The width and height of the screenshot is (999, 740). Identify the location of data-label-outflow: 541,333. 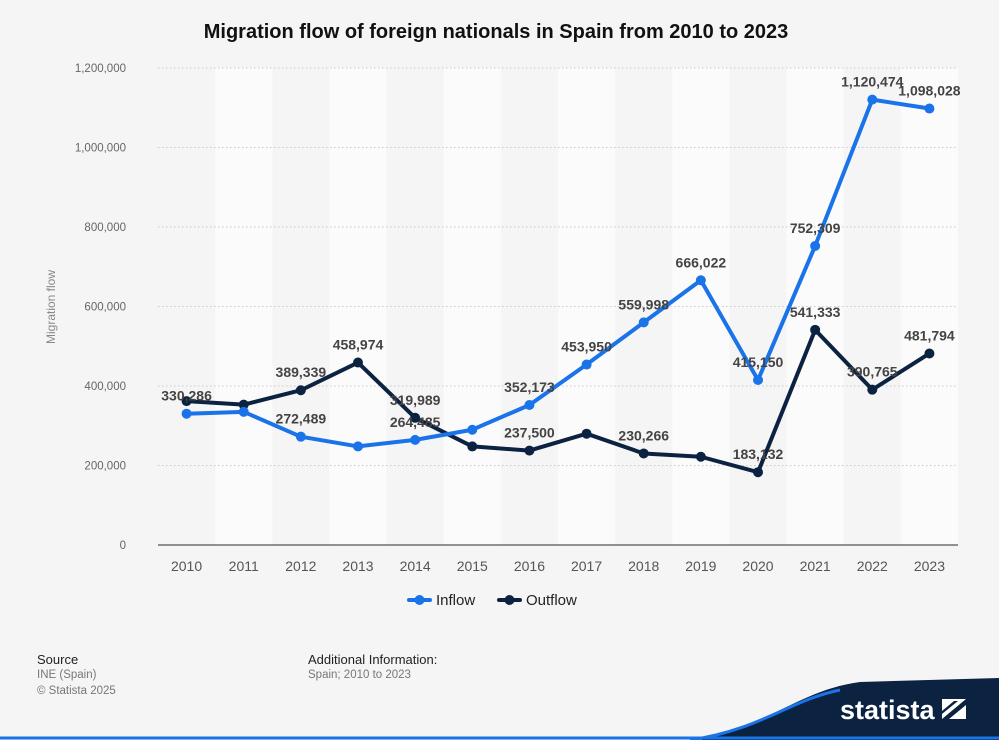
(815, 312).